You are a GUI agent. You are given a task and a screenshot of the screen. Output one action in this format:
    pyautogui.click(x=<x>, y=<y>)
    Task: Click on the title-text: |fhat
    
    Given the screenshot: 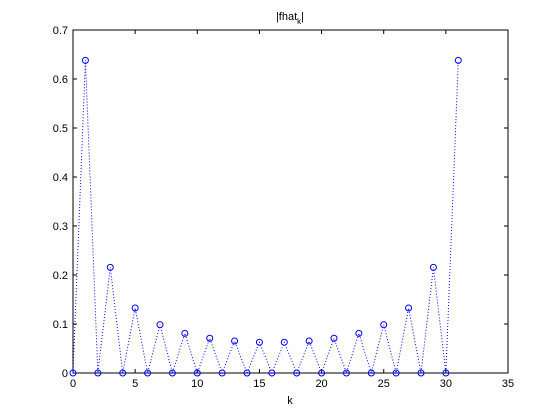 What is the action you would take?
    pyautogui.click(x=286, y=17)
    